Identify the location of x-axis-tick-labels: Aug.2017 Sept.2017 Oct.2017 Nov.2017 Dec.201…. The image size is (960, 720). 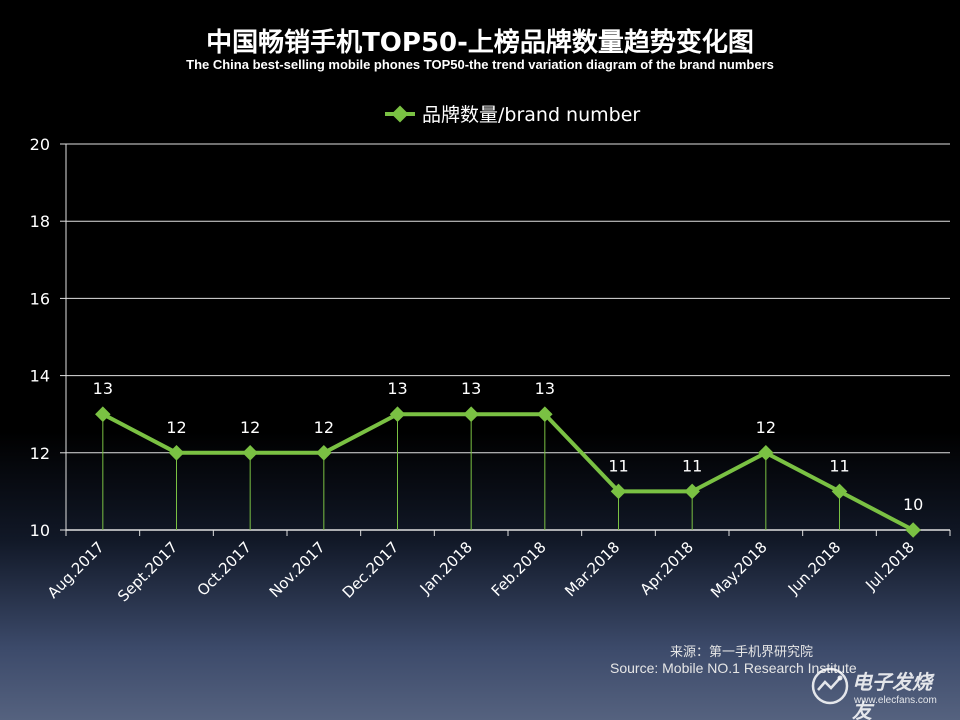
(481, 571).